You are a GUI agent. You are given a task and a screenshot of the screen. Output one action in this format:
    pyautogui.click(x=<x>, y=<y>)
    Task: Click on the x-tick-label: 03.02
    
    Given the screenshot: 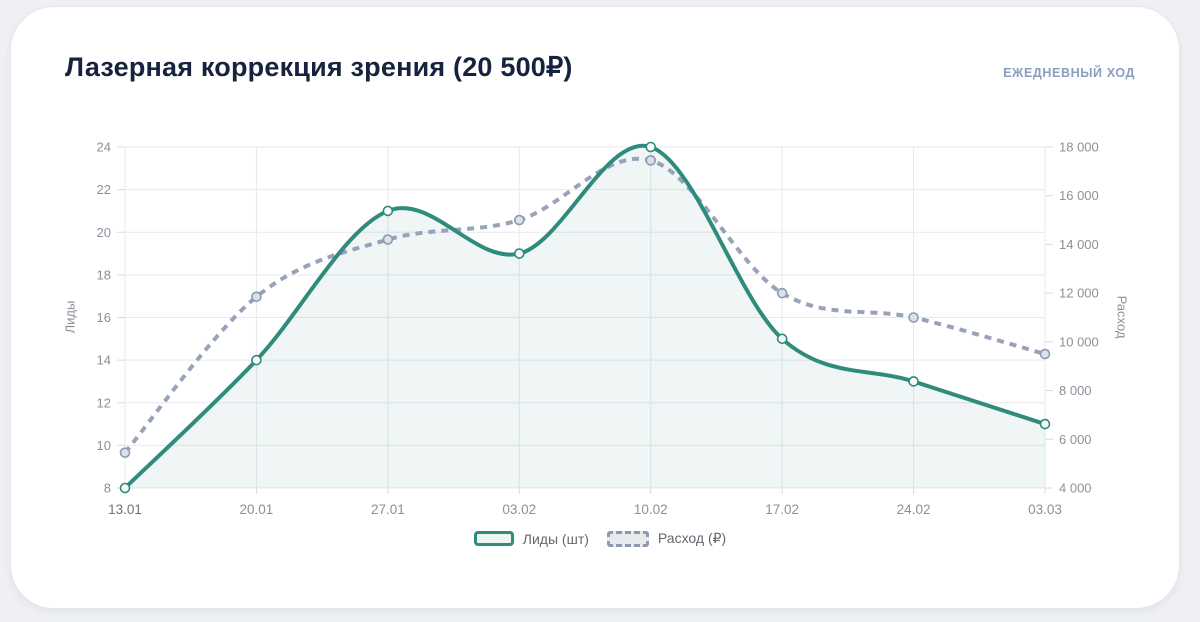 What is the action you would take?
    pyautogui.click(x=519, y=509)
    